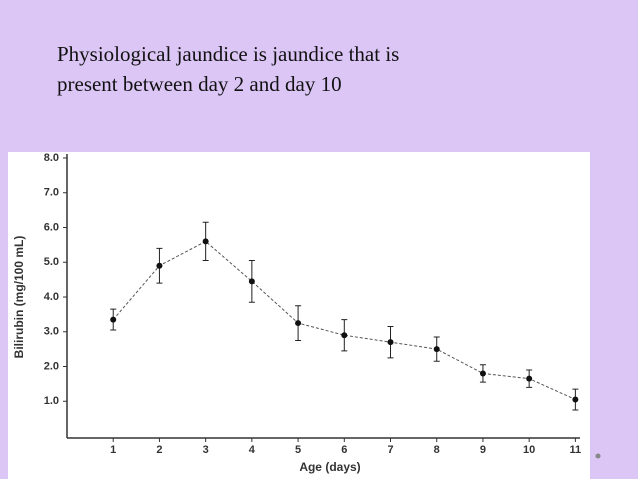  What do you see at coordinates (252, 450) in the screenshot?
I see `x-tick-label: 4` at bounding box center [252, 450].